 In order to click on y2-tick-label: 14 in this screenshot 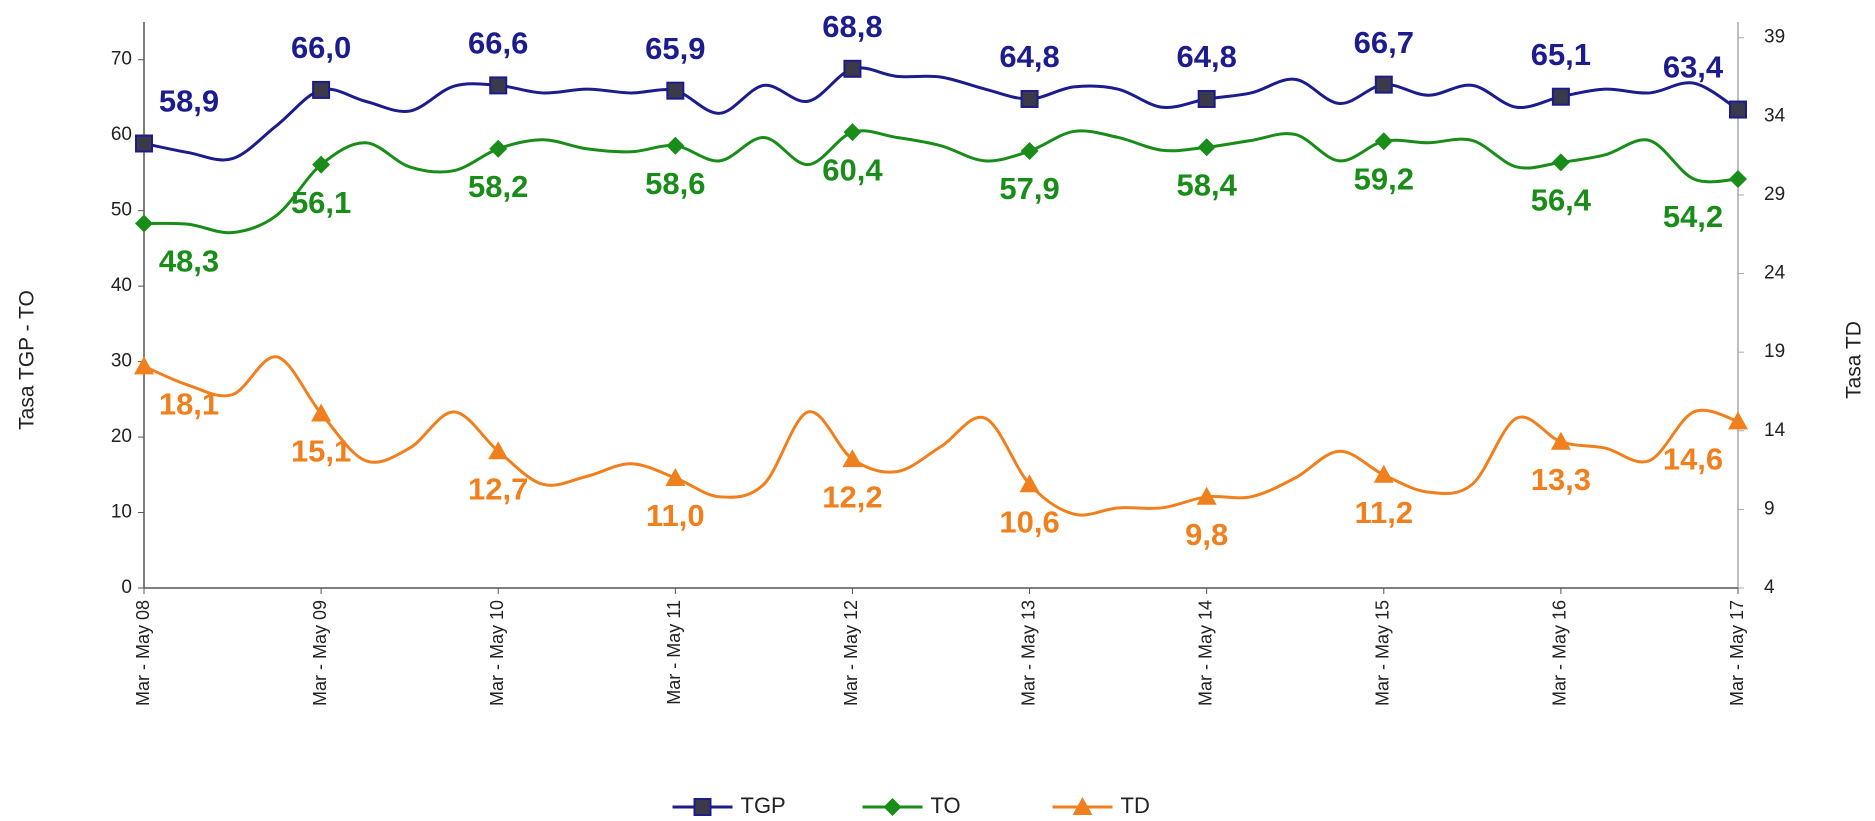, I will do `click(1775, 430)`.